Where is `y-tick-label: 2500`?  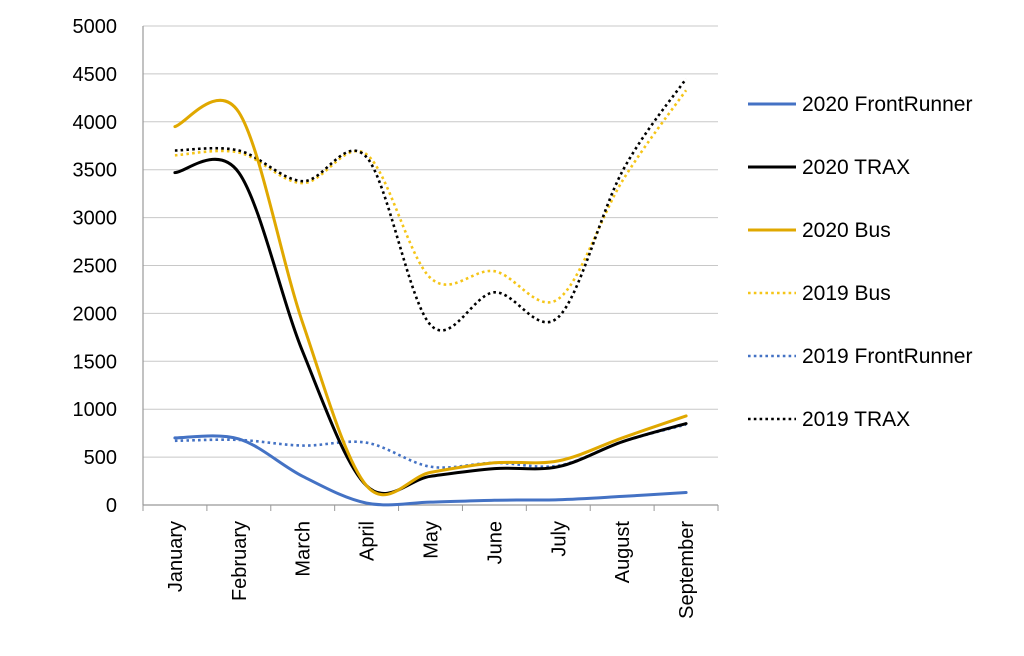 y-tick-label: 2500 is located at coordinates (95, 267).